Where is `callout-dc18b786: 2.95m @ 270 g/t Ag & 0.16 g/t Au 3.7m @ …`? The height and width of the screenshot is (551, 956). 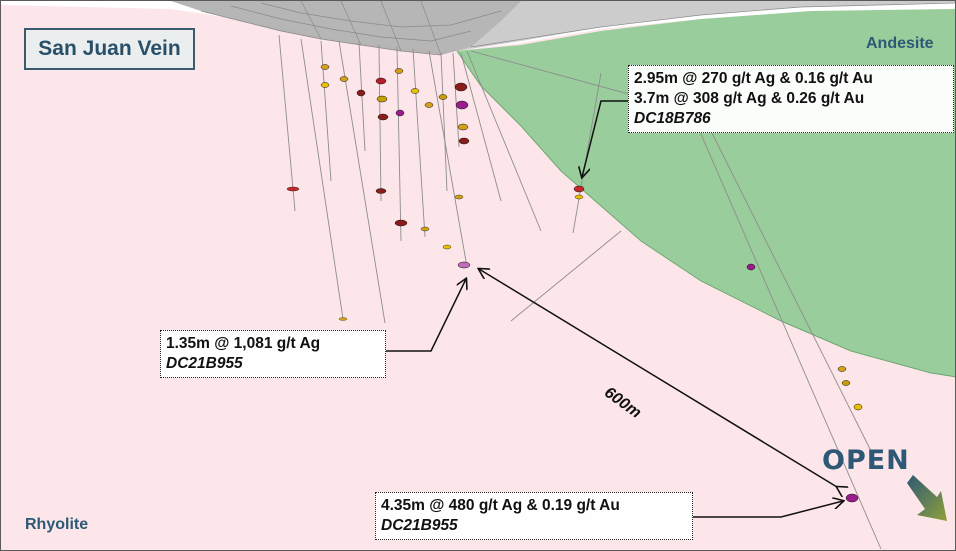
callout-dc18b786: 2.95m @ 270 g/t Ag & 0.16 g/t Au 3.7m @ … is located at coordinates (791, 99).